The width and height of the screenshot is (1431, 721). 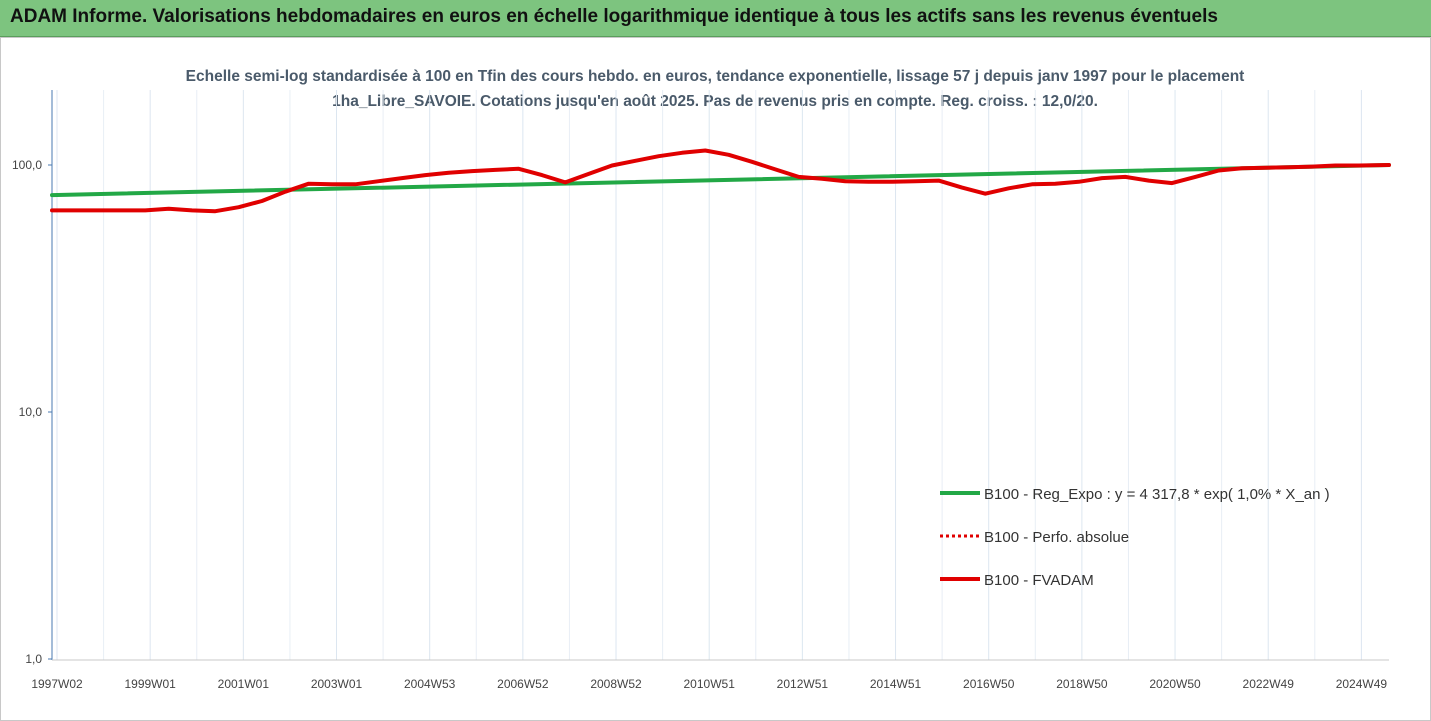 I want to click on x-tick-label: 1999W01, so click(x=150, y=684).